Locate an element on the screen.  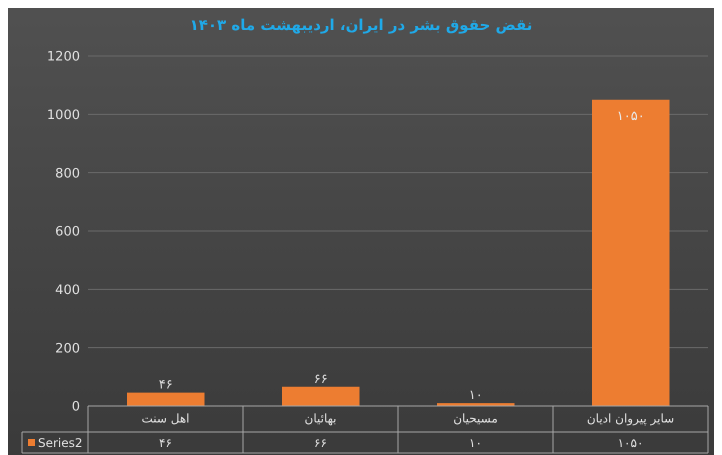
x-tick-label: مسیحیان is located at coordinates (475, 419).